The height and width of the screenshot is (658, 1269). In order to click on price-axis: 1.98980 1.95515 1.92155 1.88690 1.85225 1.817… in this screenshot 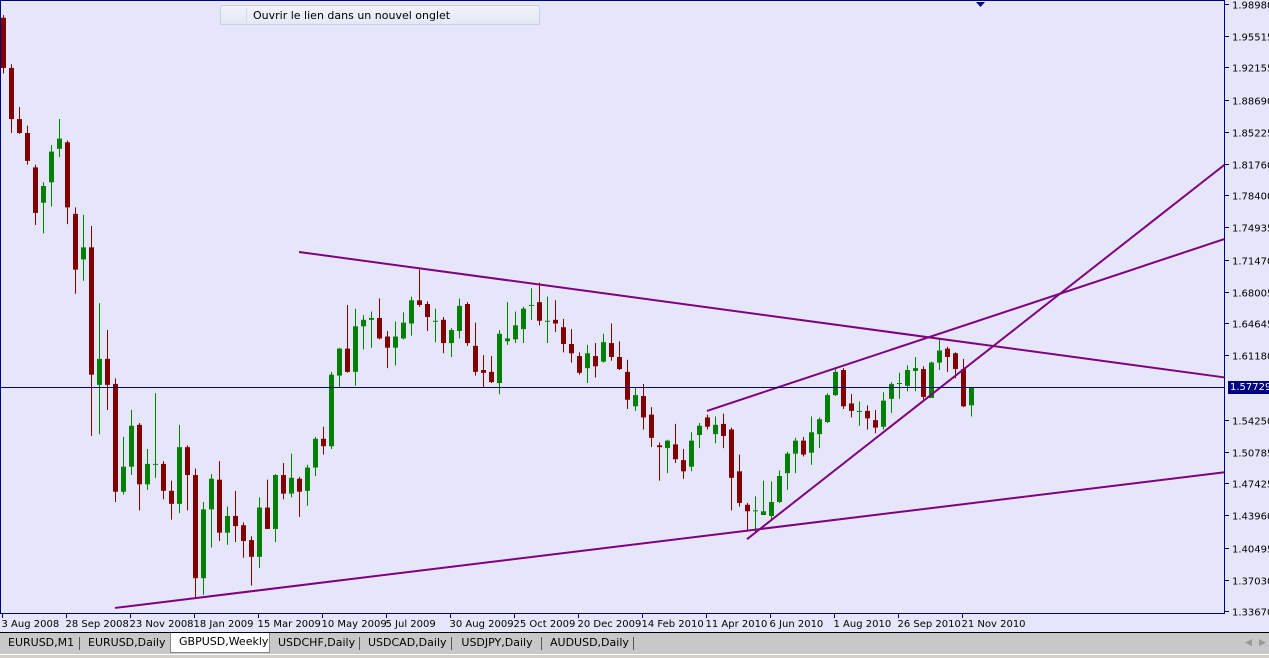, I will do `click(1247, 310)`.